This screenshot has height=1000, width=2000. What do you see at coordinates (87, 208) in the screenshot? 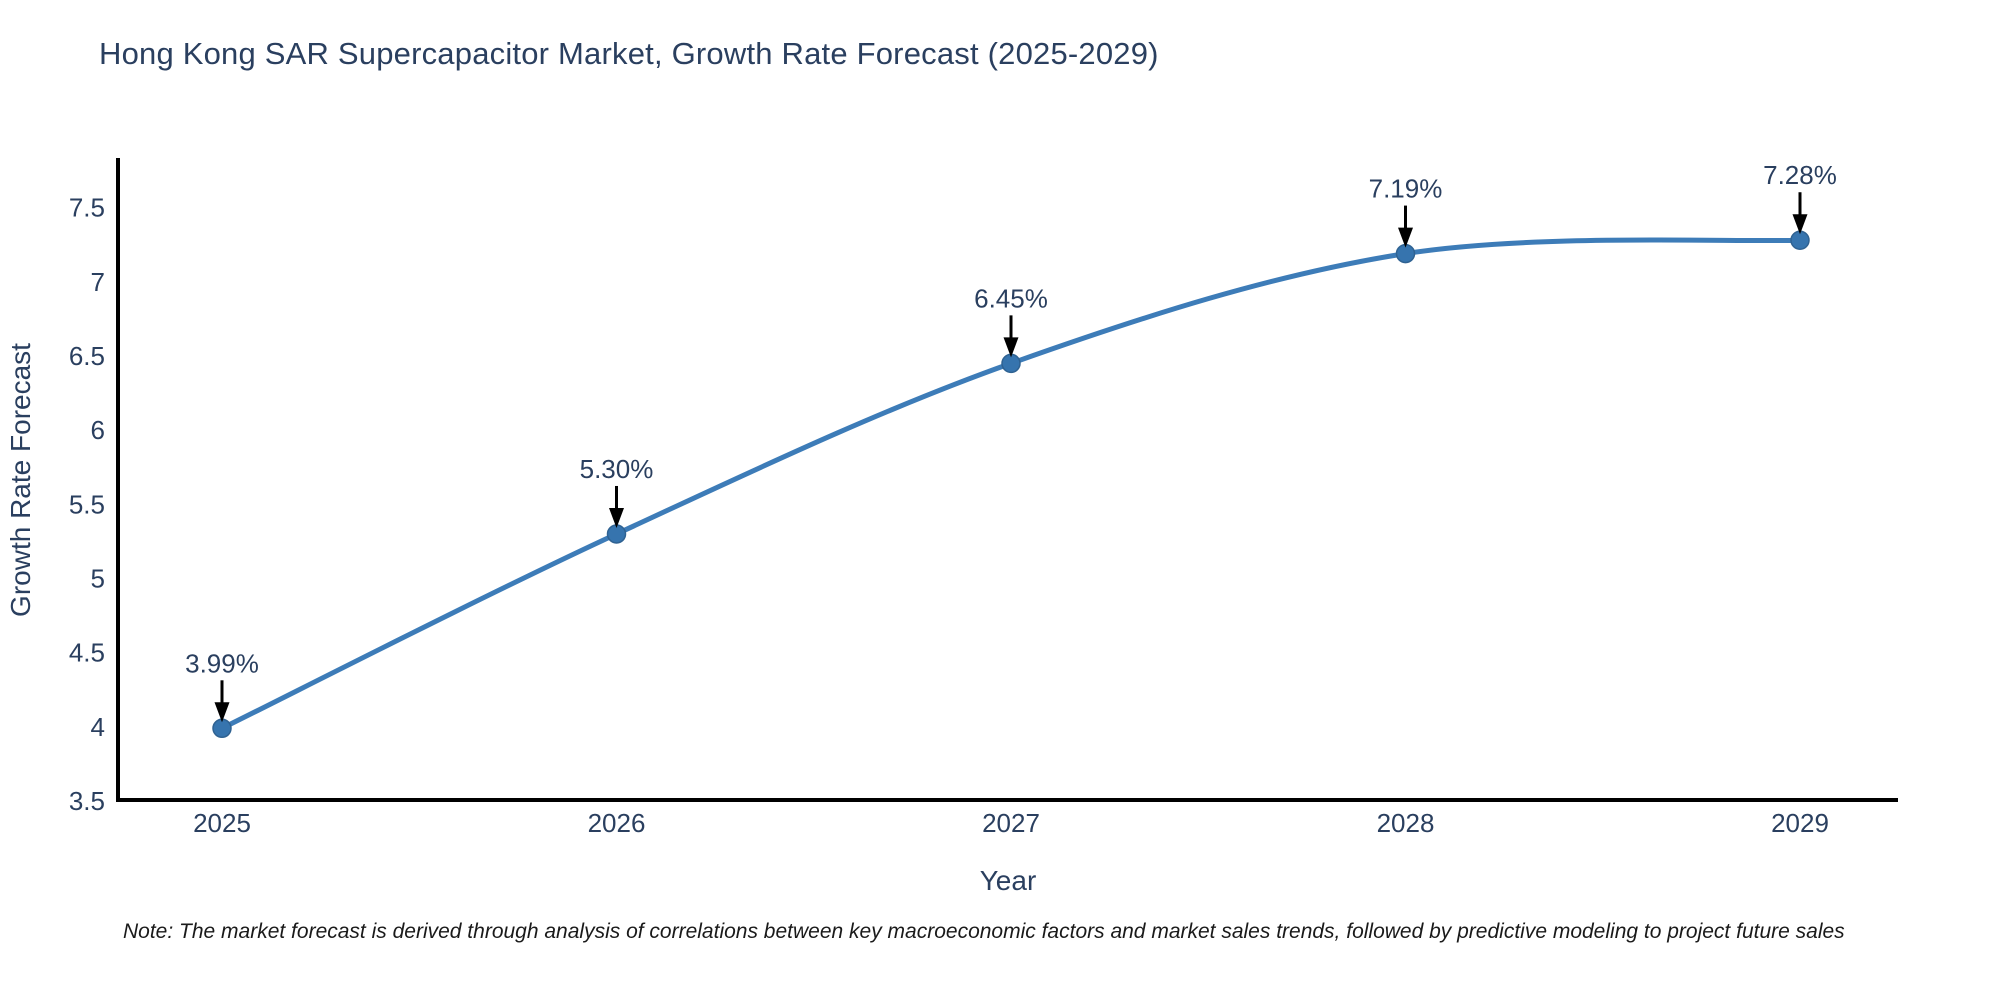
I see `y-tick-label: 7.5` at bounding box center [87, 208].